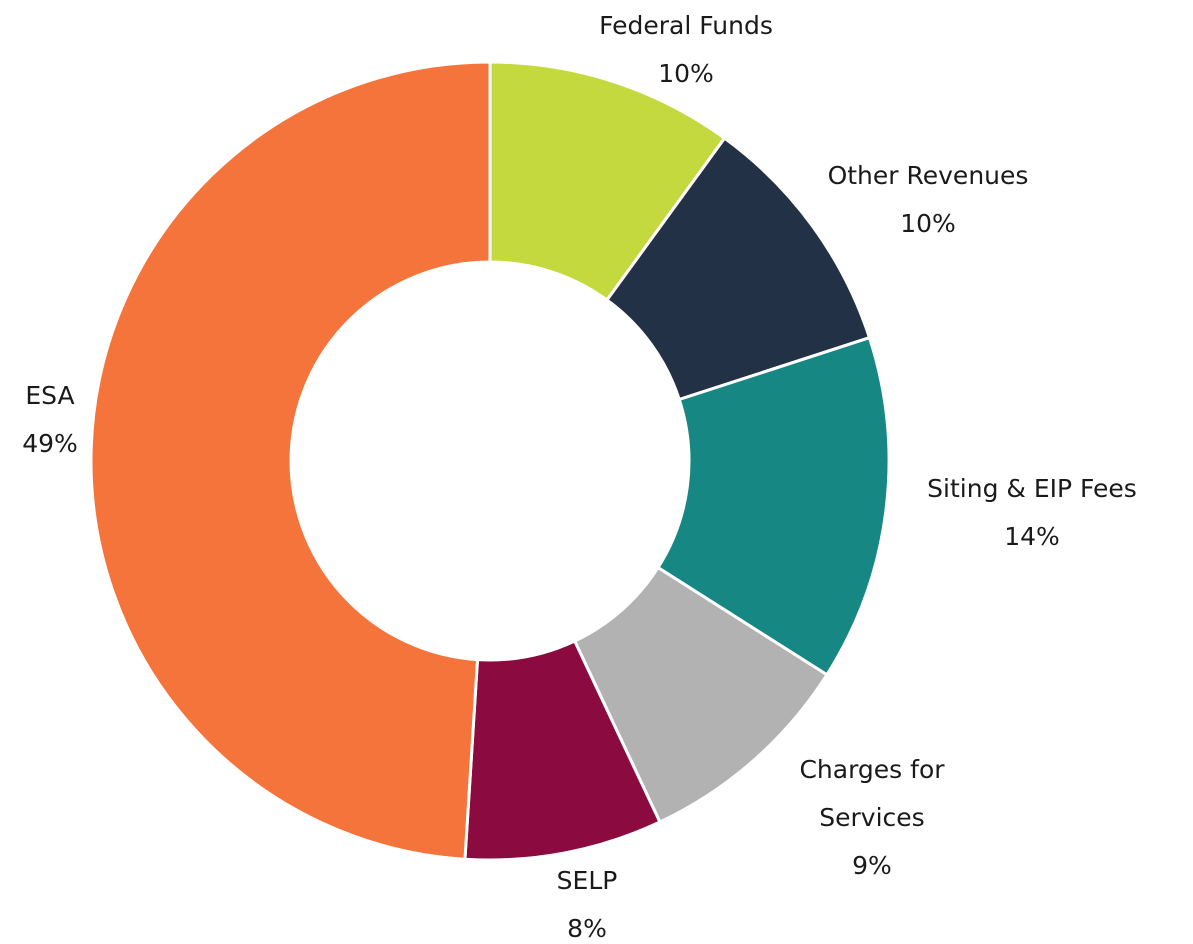  I want to click on slice-label: Other Revenues 10%, so click(928, 200).